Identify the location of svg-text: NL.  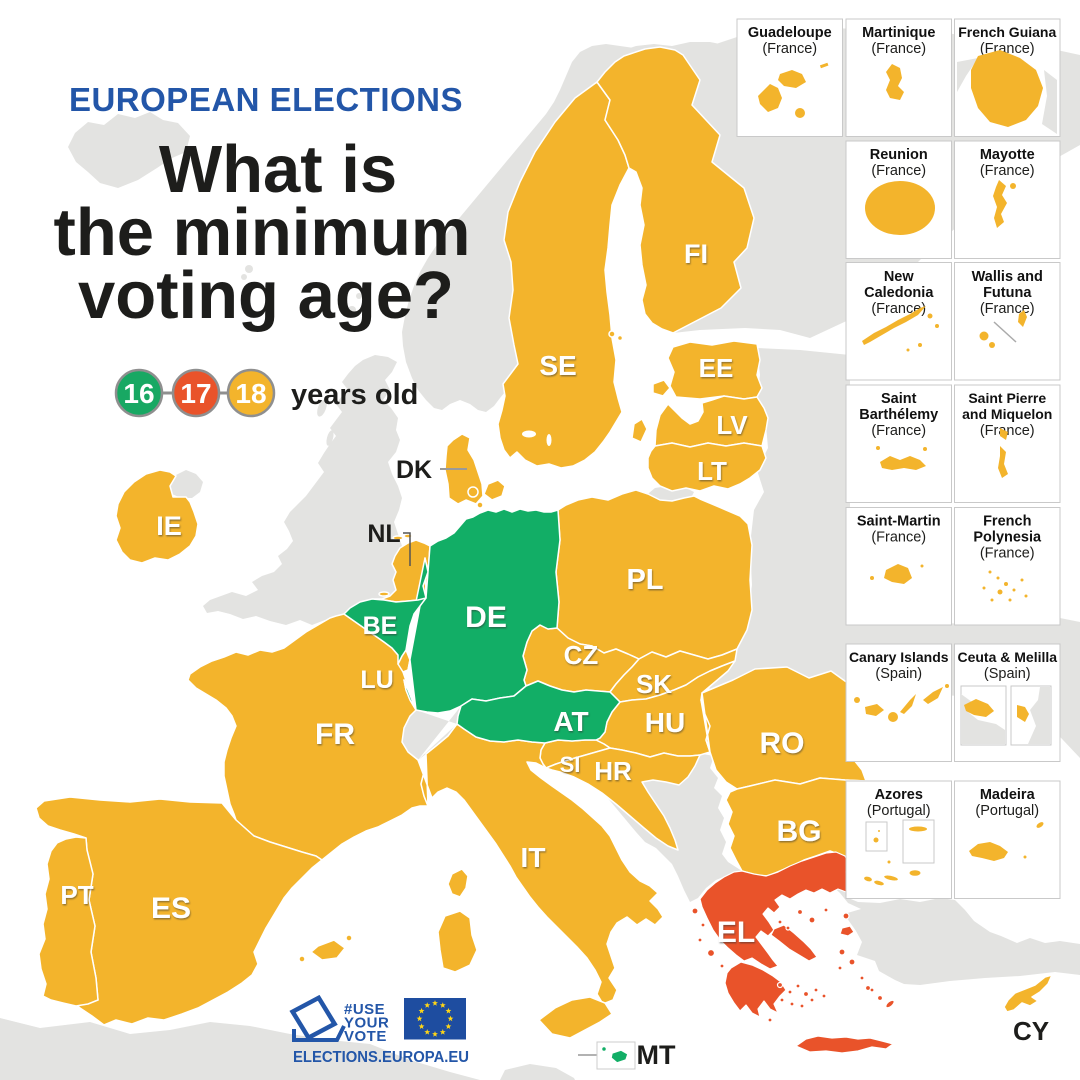
(383, 534).